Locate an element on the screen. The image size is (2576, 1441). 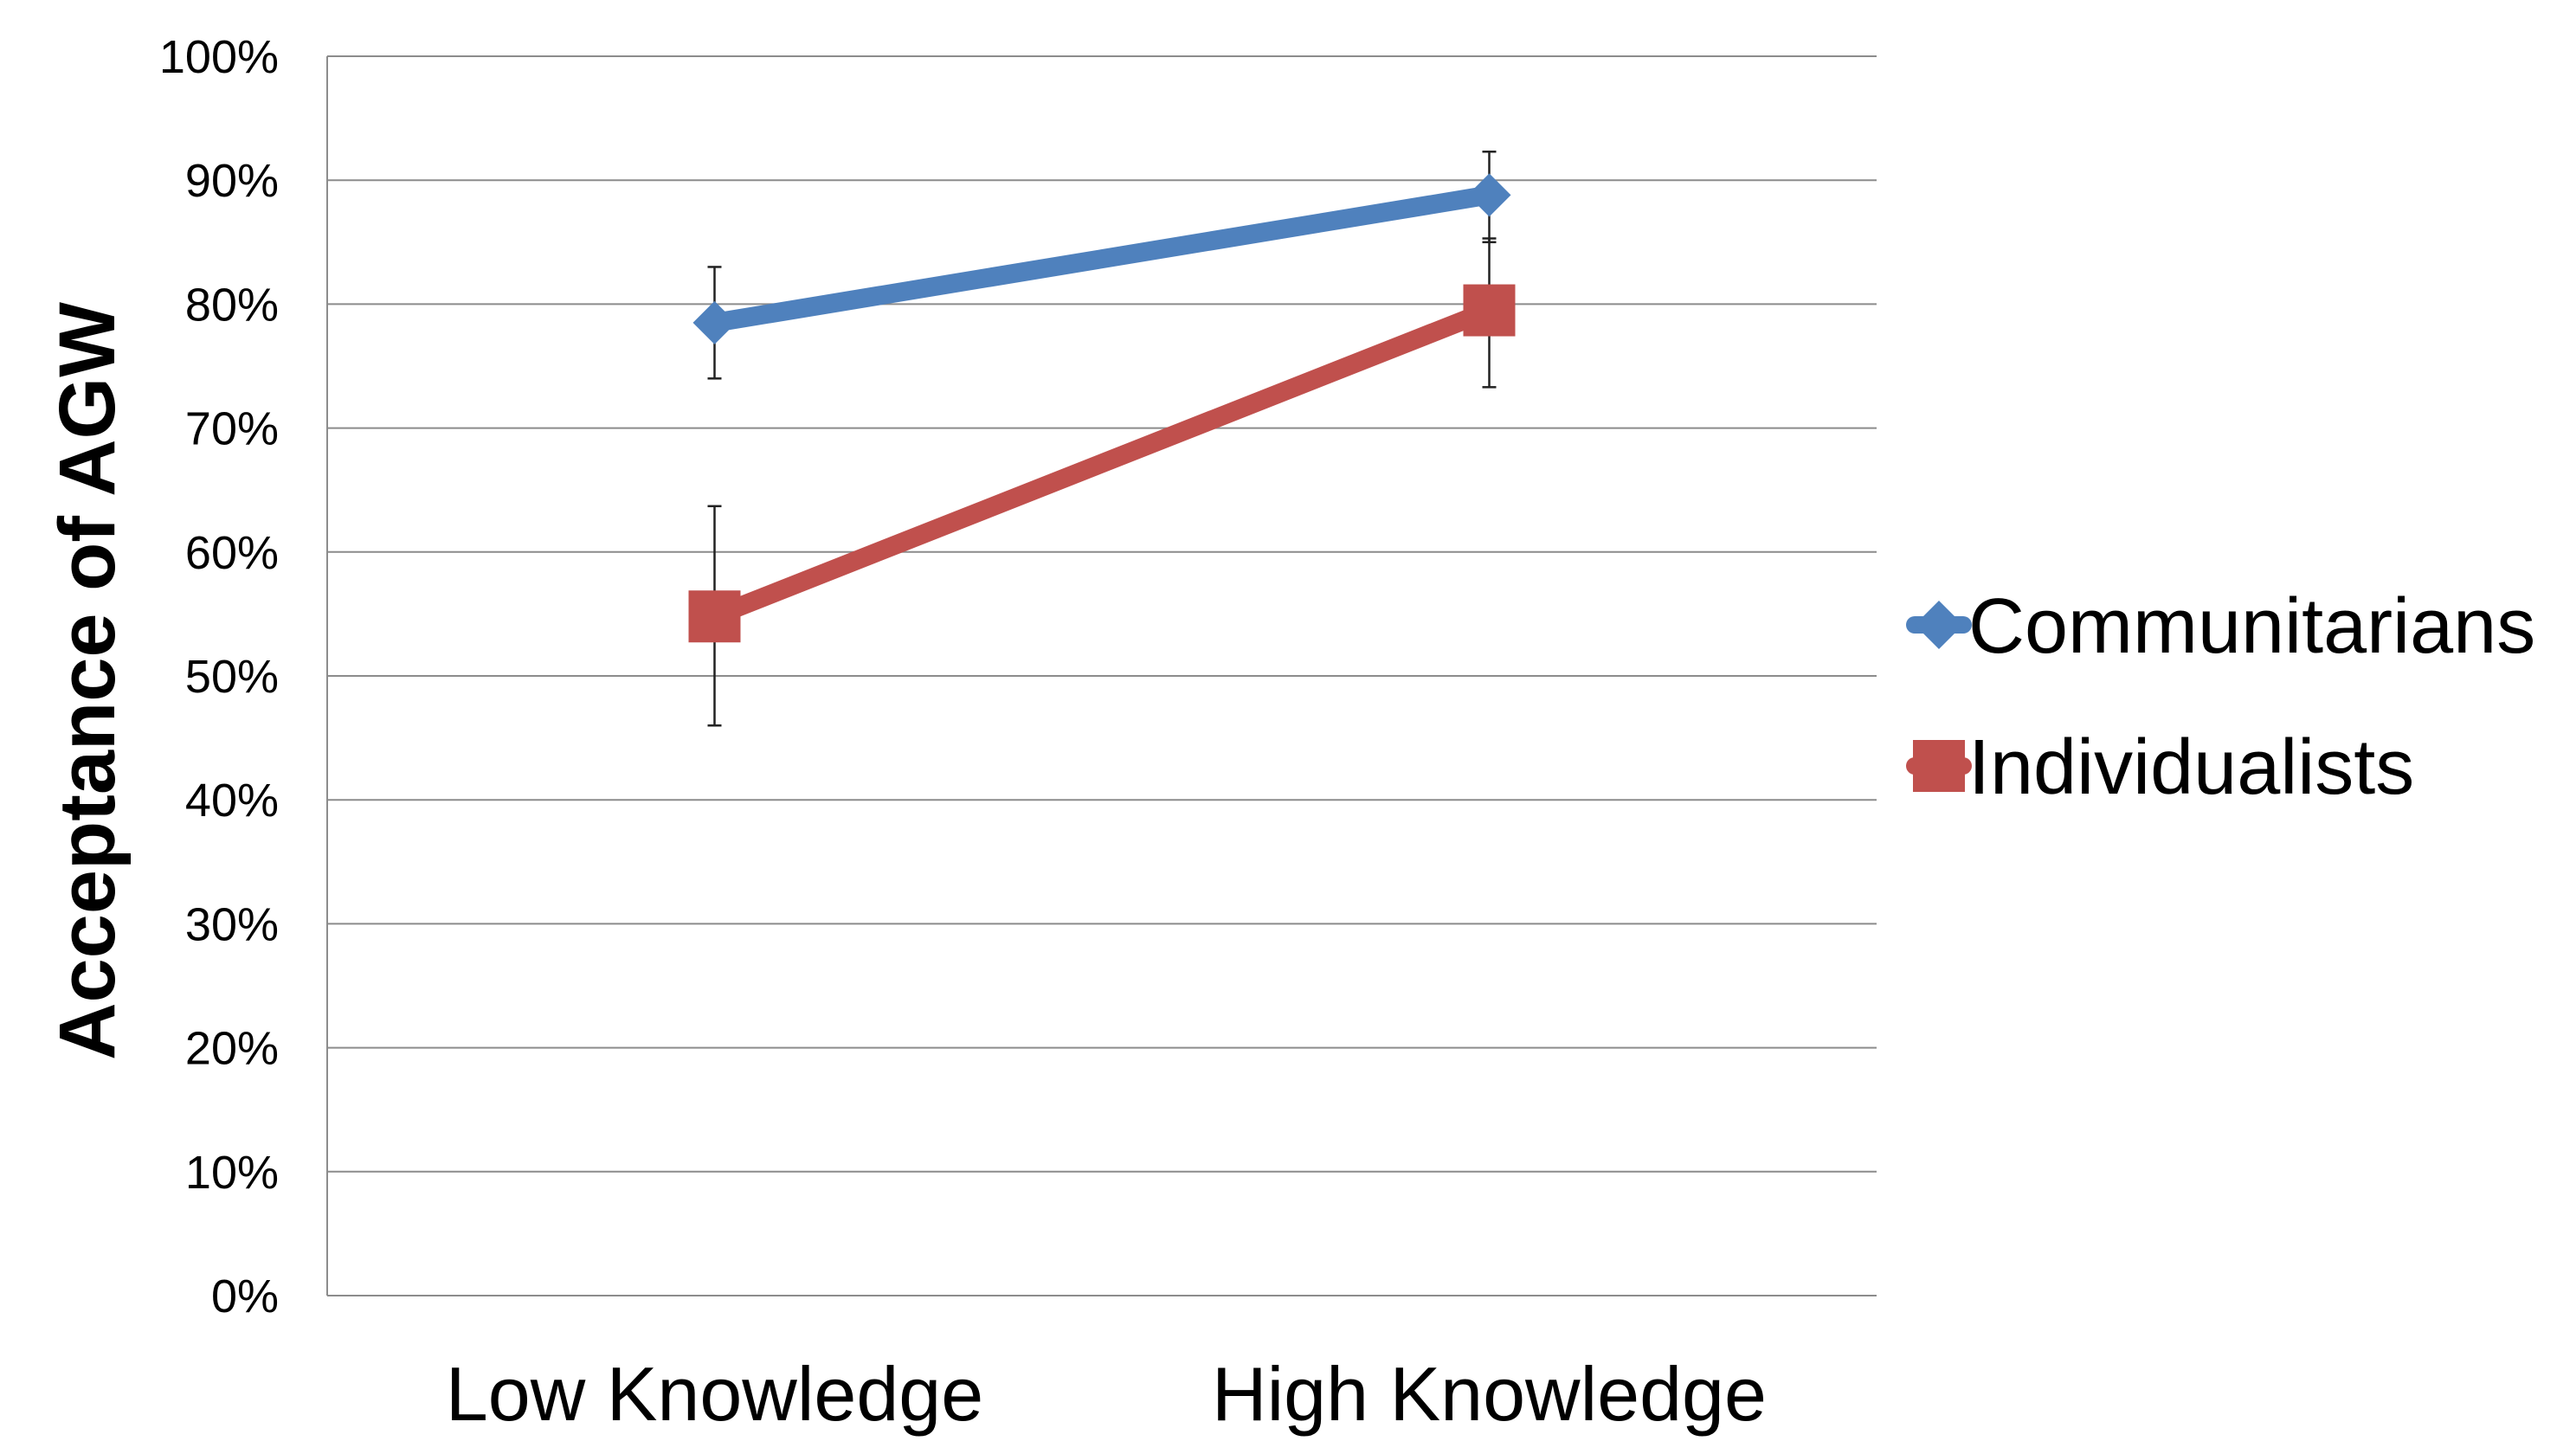
y-axis-label: Acceptance of AGW is located at coordinates (87, 681).